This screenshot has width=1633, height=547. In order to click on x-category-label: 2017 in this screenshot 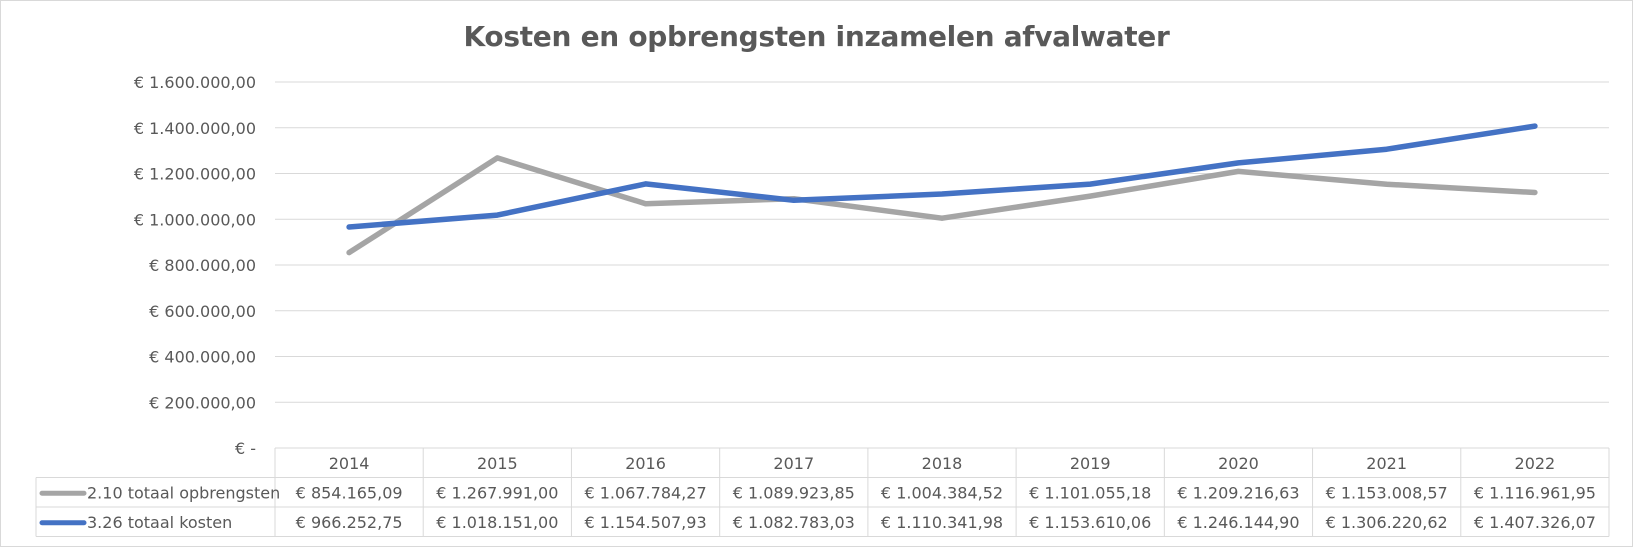, I will do `click(793, 463)`.